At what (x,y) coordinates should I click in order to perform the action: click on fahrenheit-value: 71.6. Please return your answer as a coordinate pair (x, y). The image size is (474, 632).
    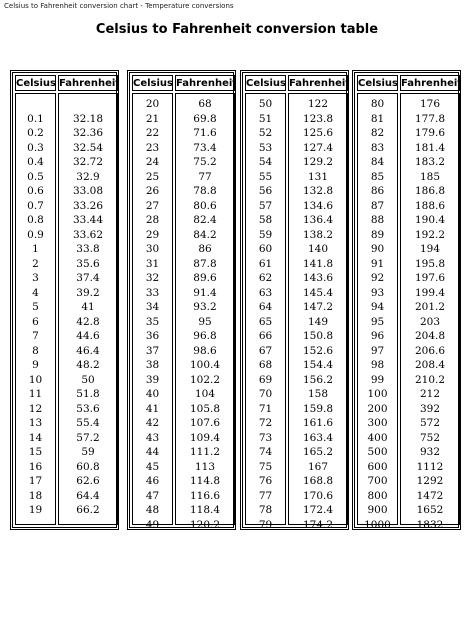
    Looking at the image, I should click on (205, 133).